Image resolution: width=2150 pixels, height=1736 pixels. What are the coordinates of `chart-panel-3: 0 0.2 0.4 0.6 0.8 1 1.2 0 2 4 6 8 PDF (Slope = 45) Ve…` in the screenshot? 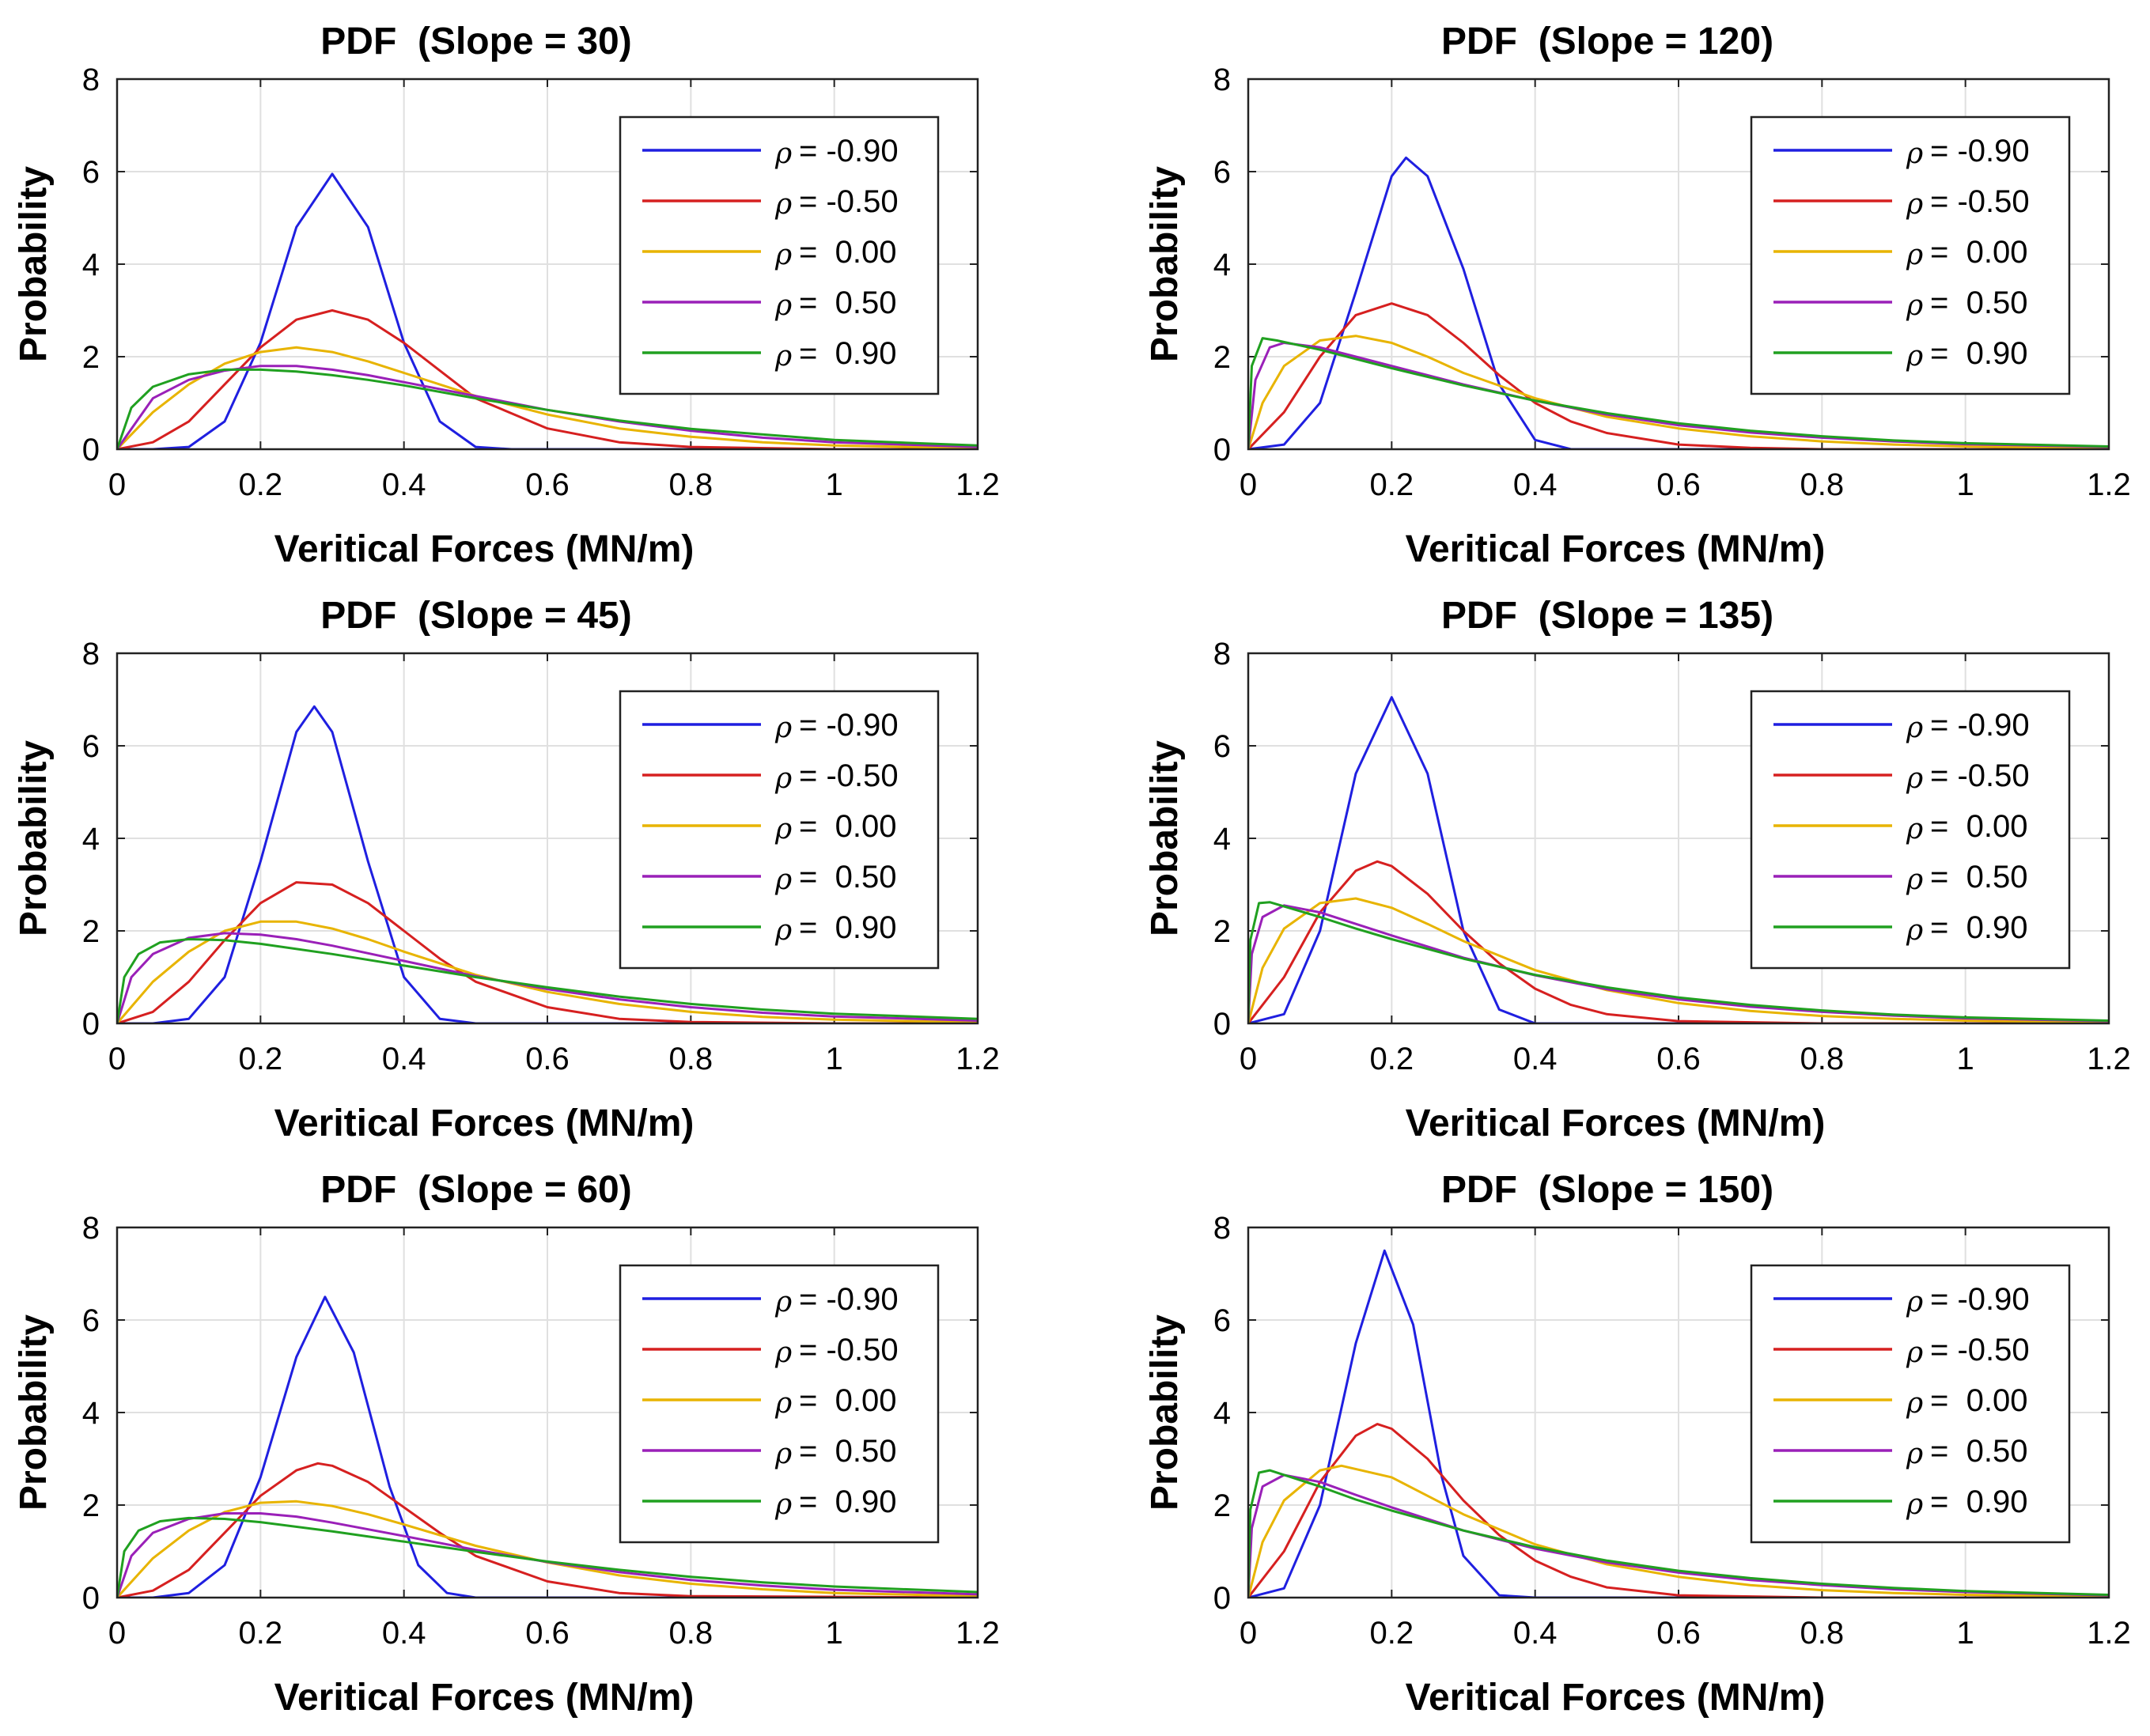 It's located at (506, 870).